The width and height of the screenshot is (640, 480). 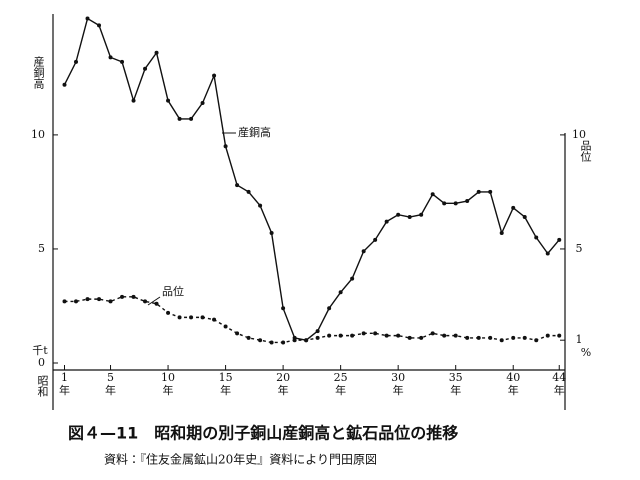 I want to click on x-axis-label: 昭和, so click(x=42, y=386).